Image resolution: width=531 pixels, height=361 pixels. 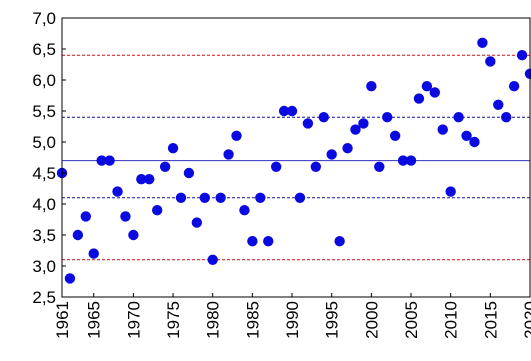 What do you see at coordinates (44, 173) in the screenshot?
I see `y-tick-label: 4,5` at bounding box center [44, 173].